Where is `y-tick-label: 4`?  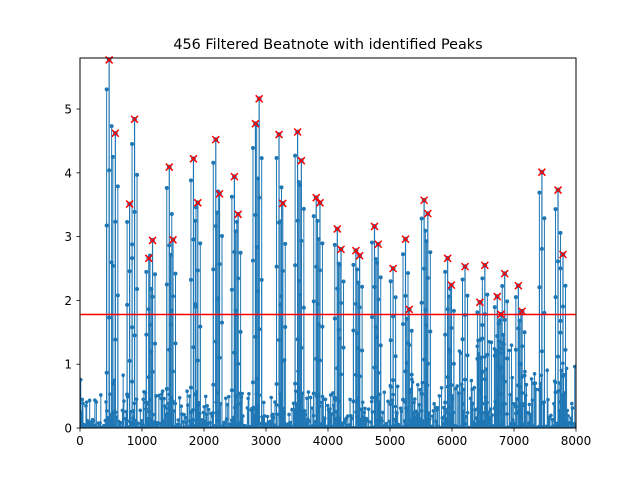 y-tick-label: 4 is located at coordinates (68, 173).